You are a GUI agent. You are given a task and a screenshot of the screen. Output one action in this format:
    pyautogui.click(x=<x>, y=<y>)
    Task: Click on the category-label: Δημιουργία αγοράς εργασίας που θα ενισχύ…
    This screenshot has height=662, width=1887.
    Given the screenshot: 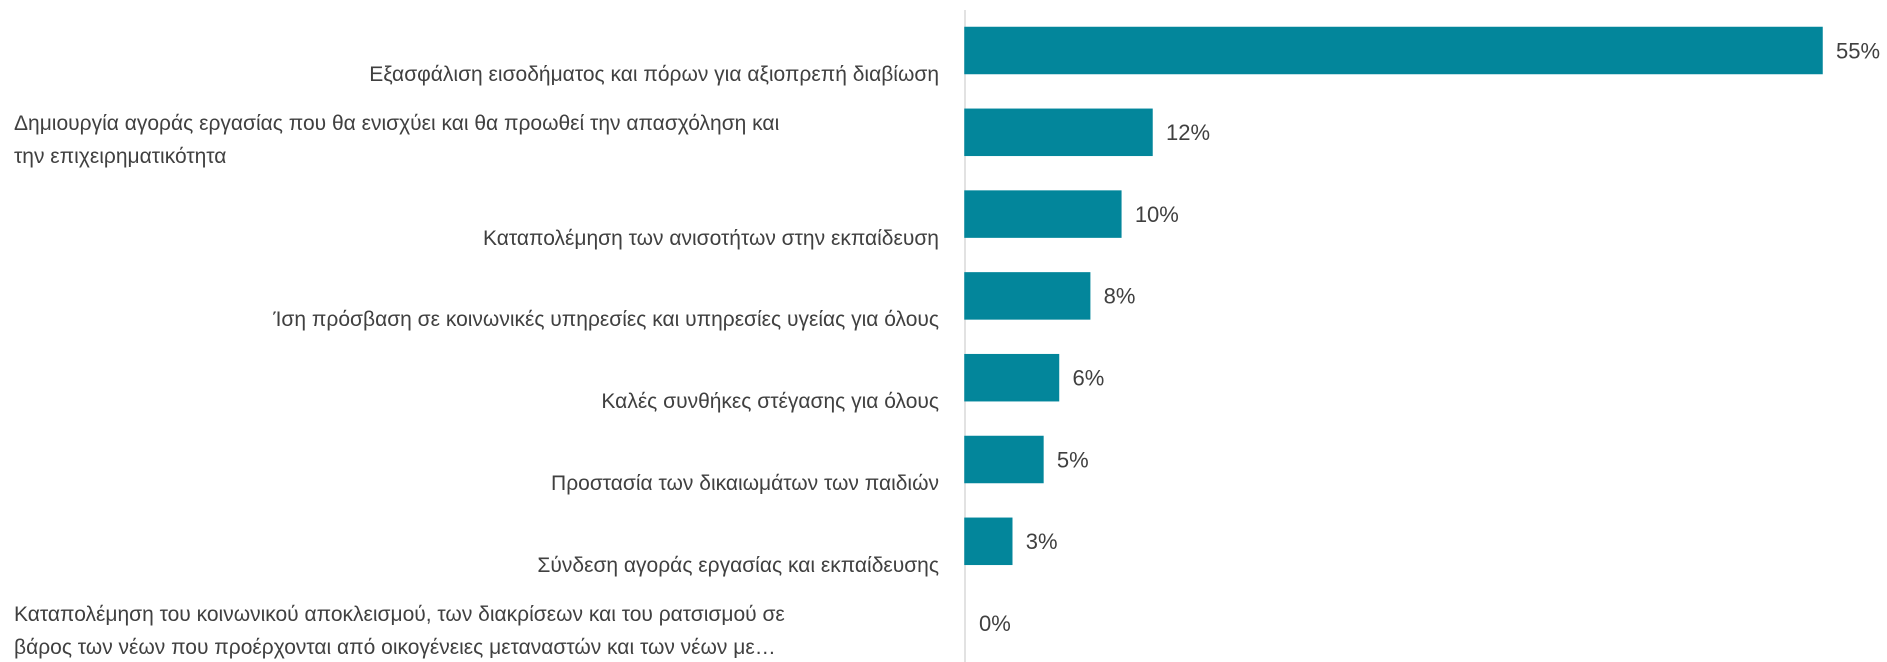 What is the action you would take?
    pyautogui.click(x=397, y=140)
    